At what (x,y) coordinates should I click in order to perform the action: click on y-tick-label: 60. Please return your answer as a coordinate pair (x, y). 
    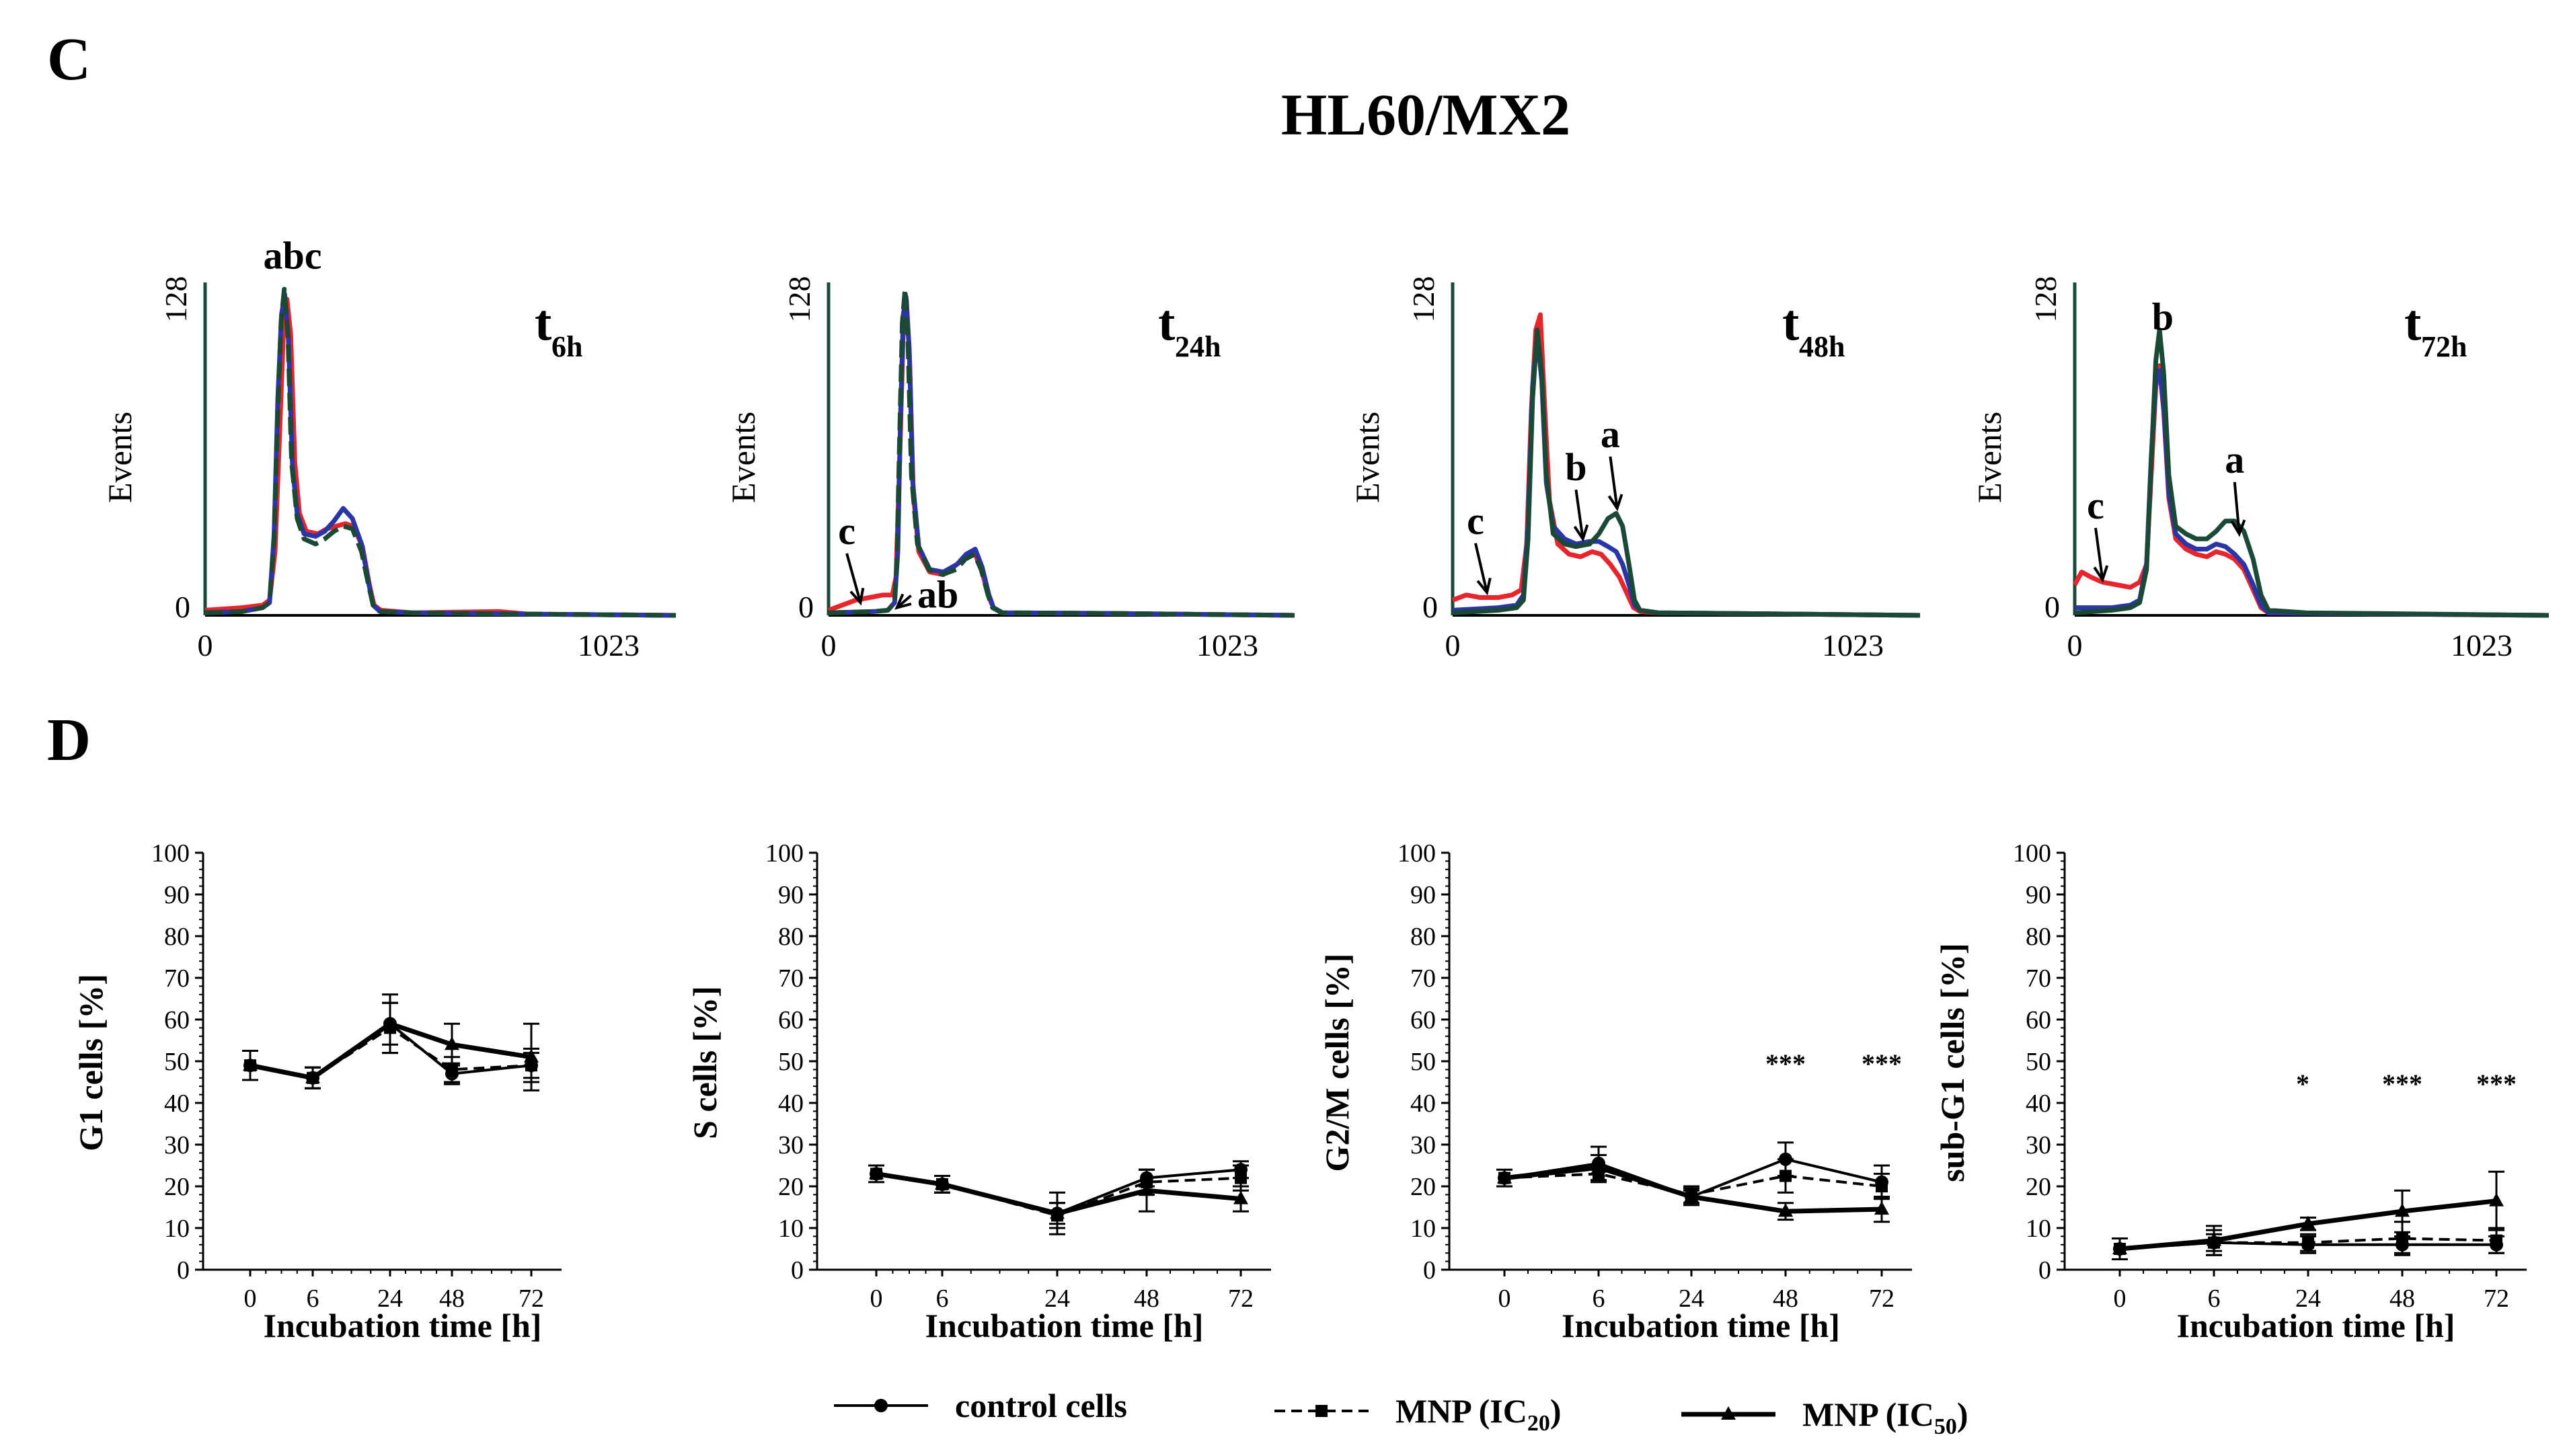
    Looking at the image, I should click on (791, 1020).